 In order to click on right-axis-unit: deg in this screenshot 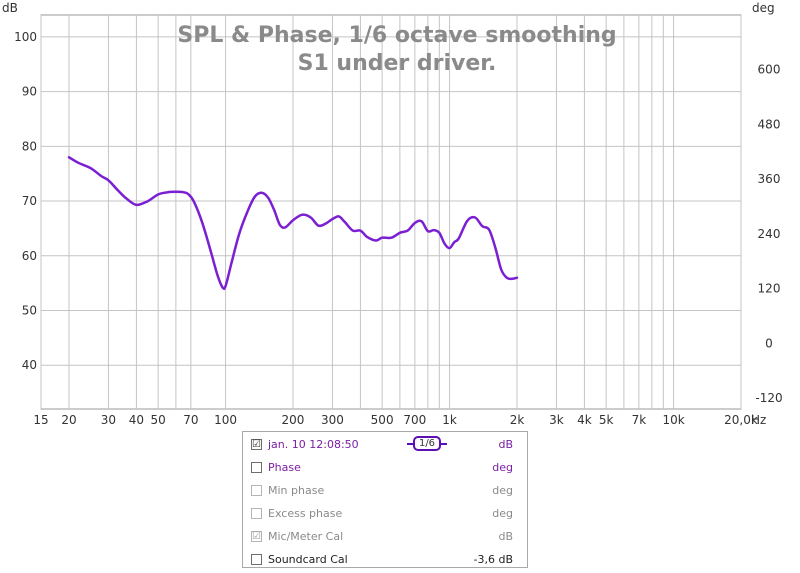, I will do `click(763, 8)`.